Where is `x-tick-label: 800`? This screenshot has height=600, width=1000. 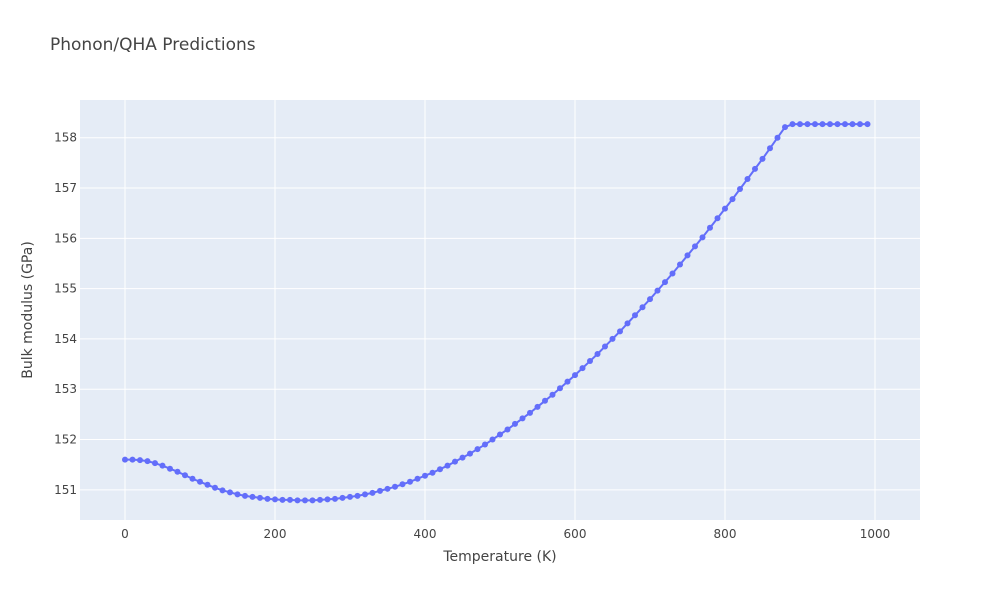
x-tick-label: 800 is located at coordinates (725, 534).